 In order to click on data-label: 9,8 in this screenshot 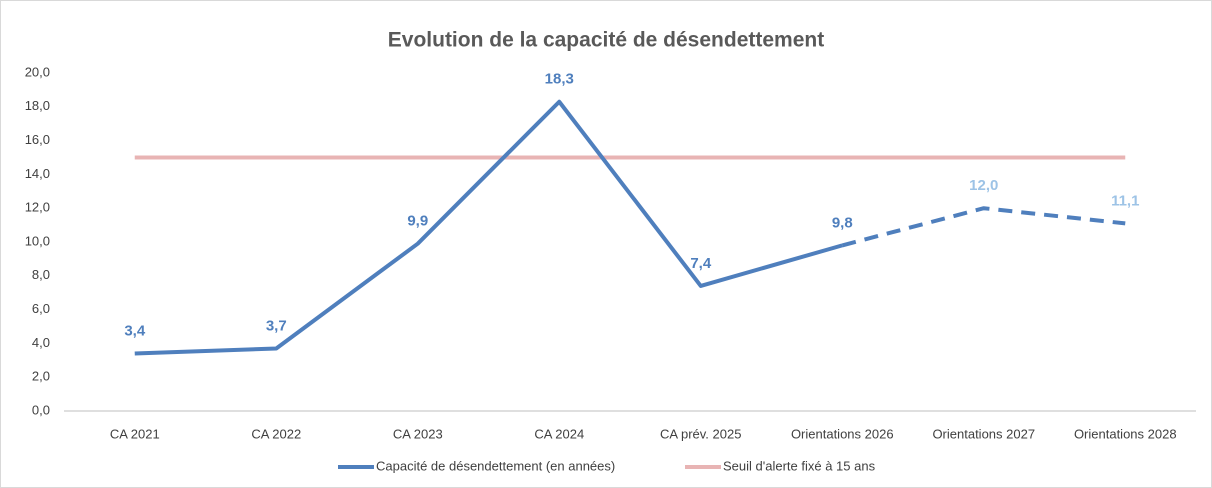, I will do `click(842, 222)`.